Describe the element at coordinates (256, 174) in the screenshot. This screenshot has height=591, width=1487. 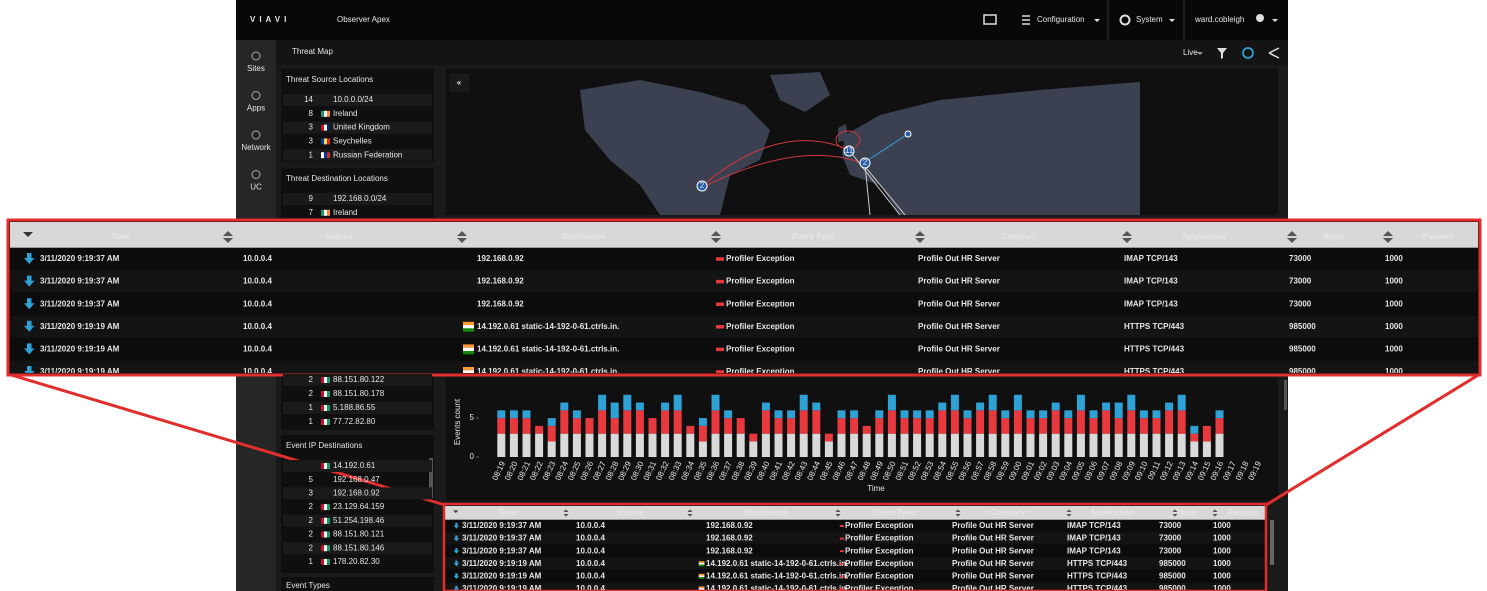
I see `nav-icon` at that location.